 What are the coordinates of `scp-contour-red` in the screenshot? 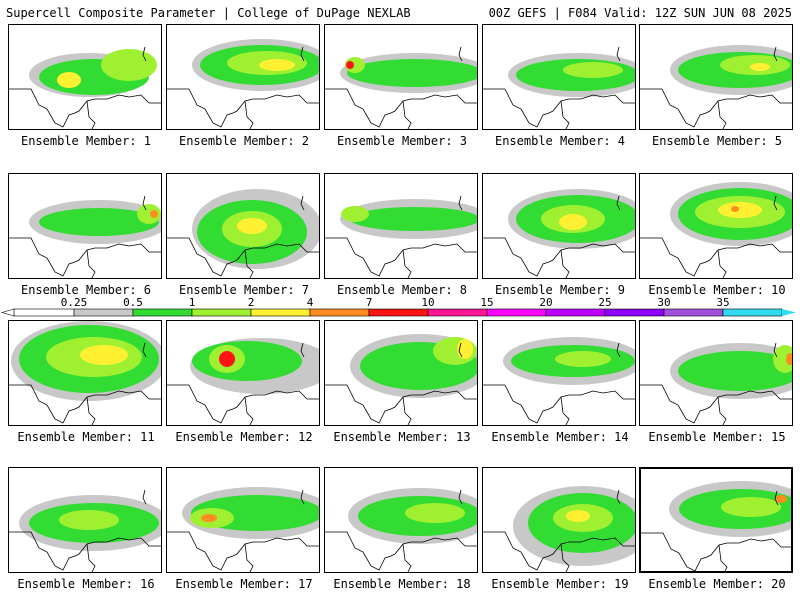 It's located at (227, 359).